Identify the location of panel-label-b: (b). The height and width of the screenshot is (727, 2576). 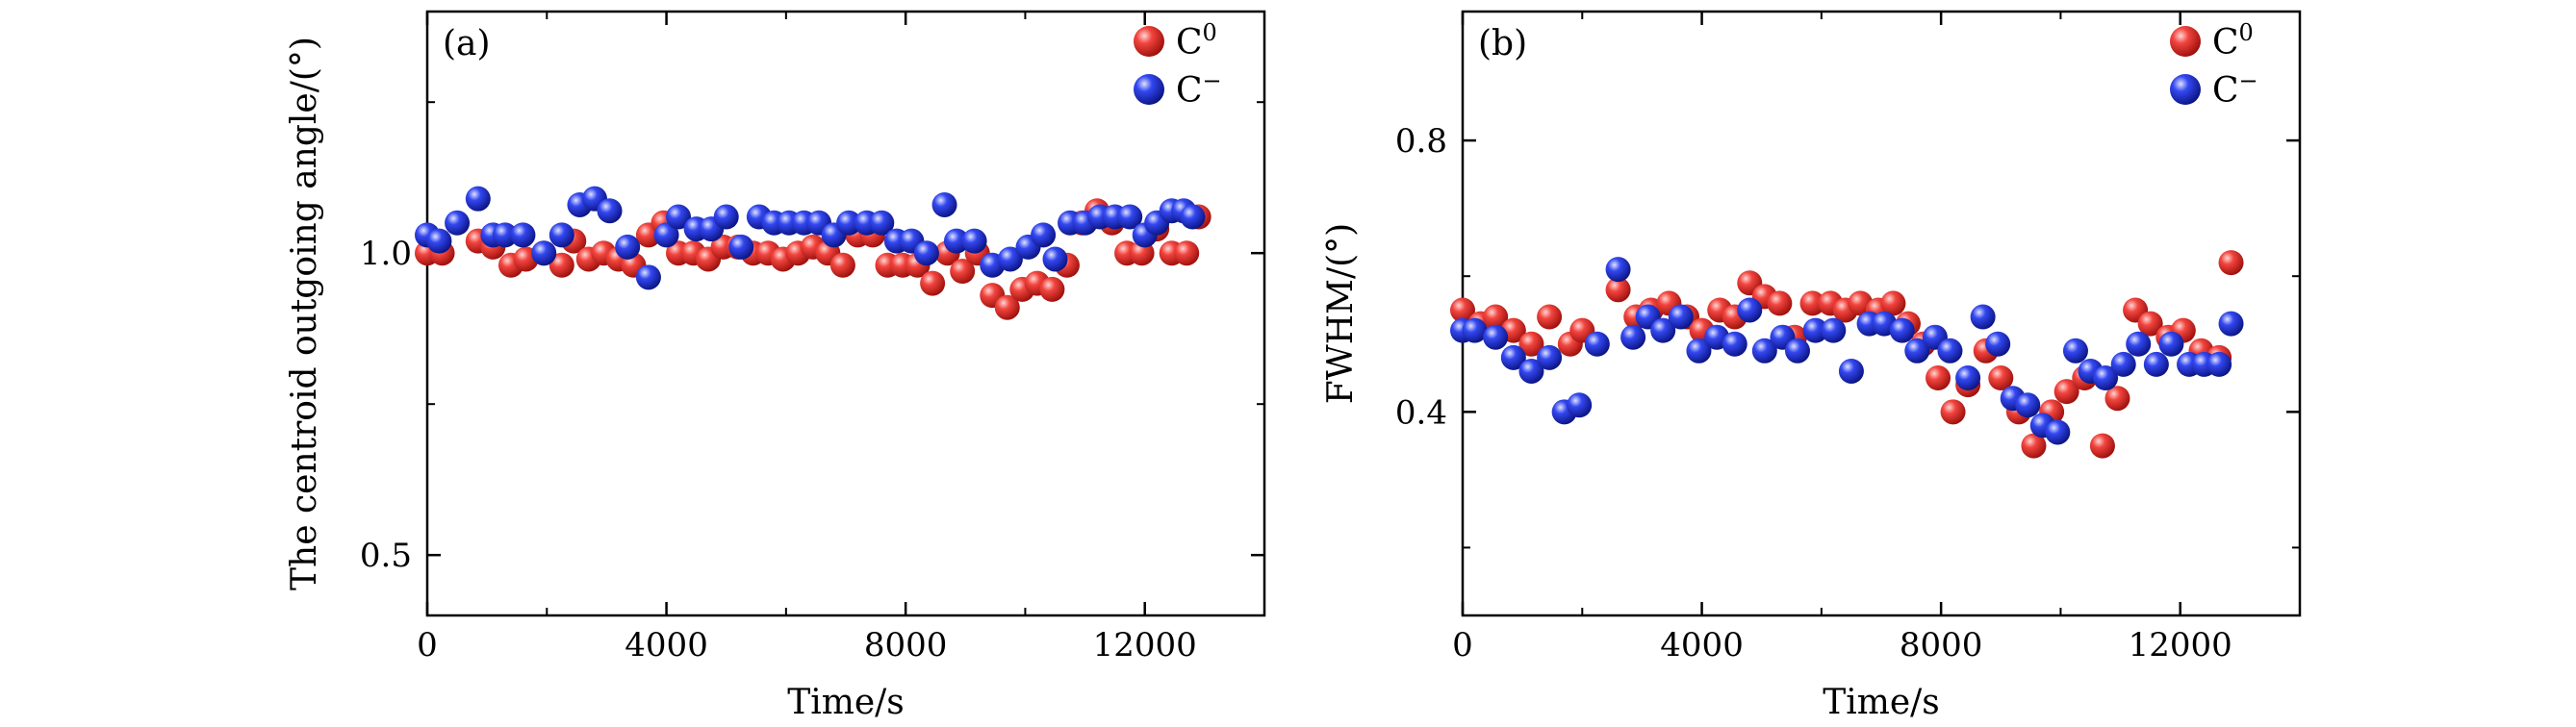
(1502, 43).